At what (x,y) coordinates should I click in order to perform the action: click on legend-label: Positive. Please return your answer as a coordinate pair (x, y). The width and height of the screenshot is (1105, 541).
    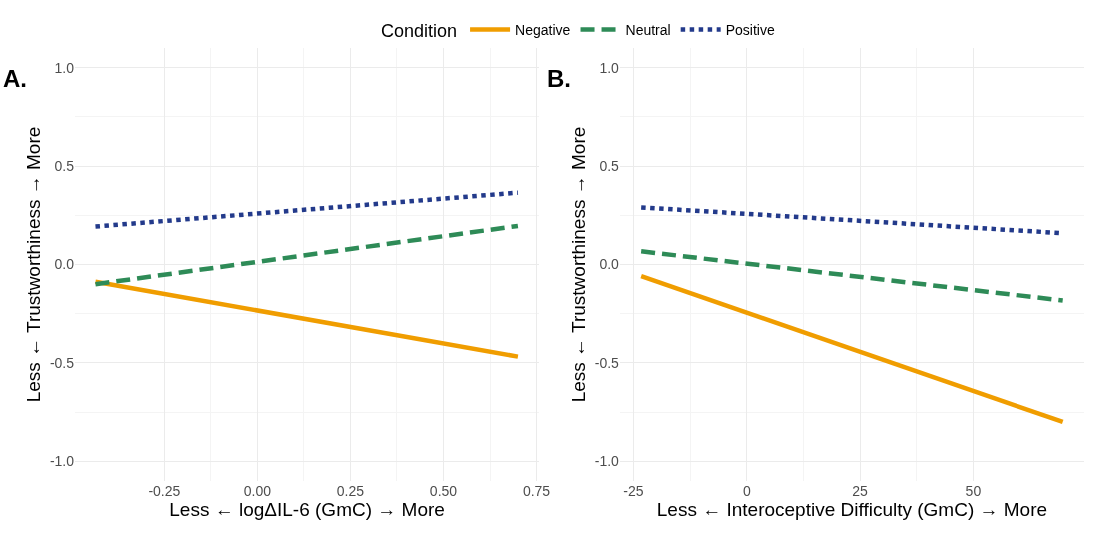
    Looking at the image, I should click on (750, 30).